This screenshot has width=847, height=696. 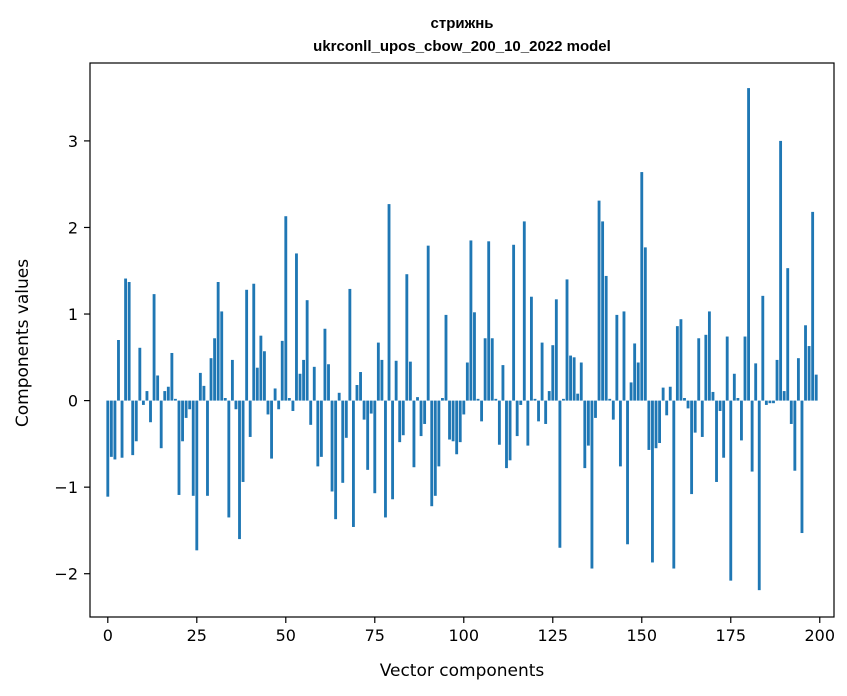 I want to click on x-tick-label: 150, so click(x=641, y=635).